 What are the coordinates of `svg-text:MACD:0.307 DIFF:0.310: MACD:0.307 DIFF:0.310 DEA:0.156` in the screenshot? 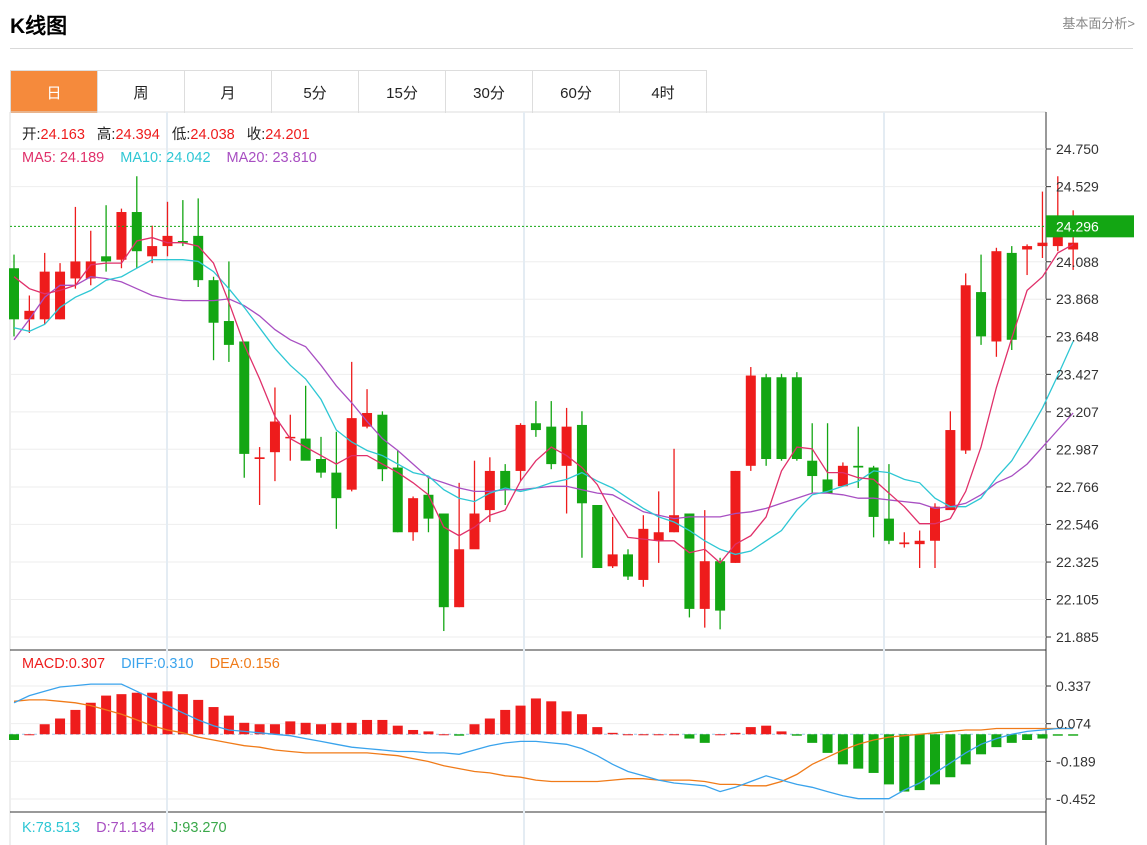 It's located at (151, 664).